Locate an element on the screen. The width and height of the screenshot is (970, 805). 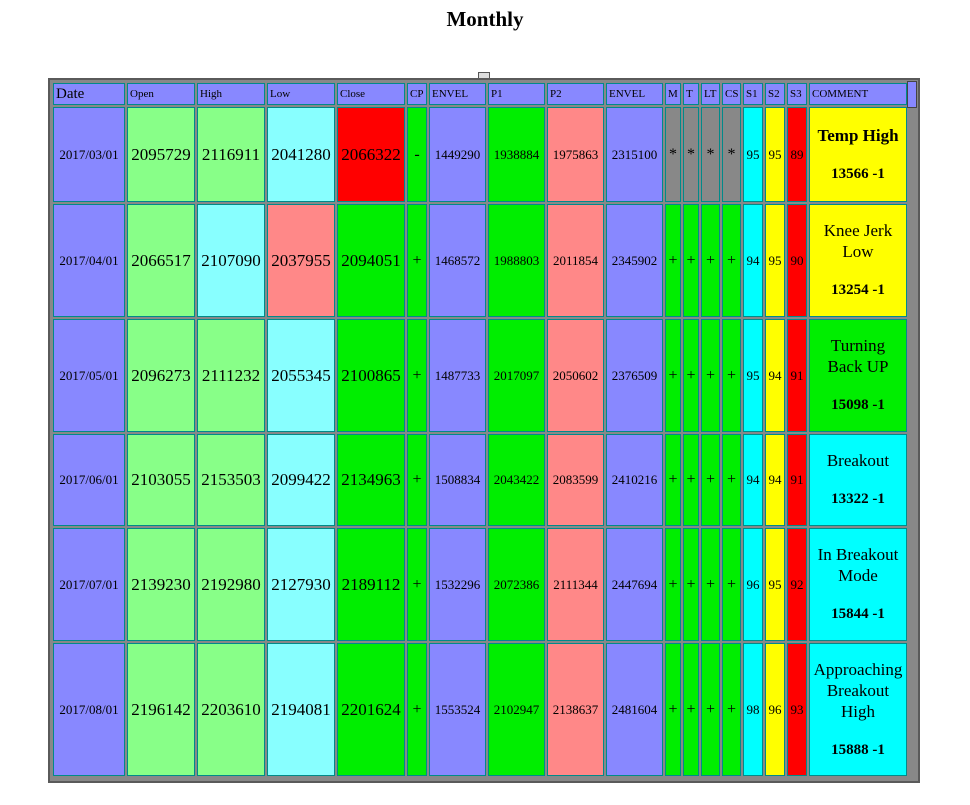
cell-comment: Turning Back UP 15098 -1 is located at coordinates (858, 375).